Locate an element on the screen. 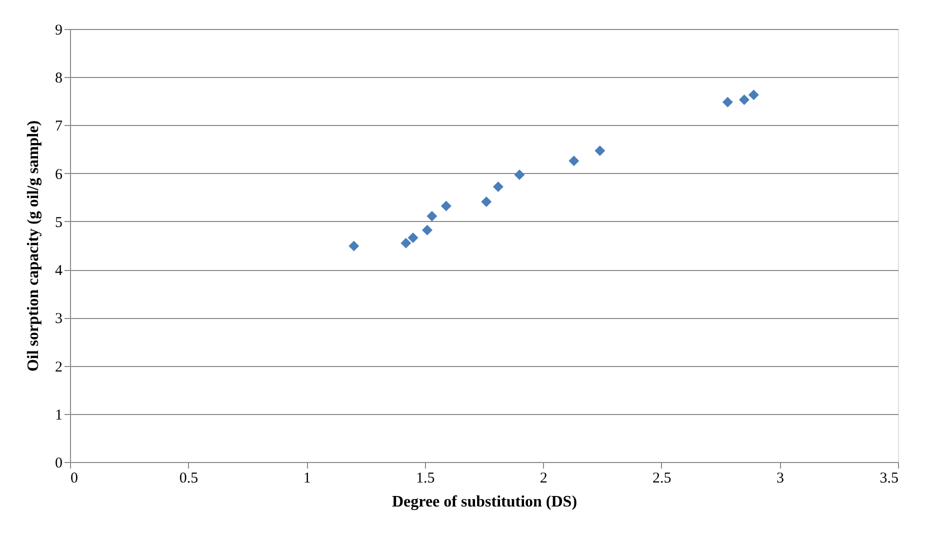 The width and height of the screenshot is (944, 545). x-tick-label: 0 is located at coordinates (74, 478).